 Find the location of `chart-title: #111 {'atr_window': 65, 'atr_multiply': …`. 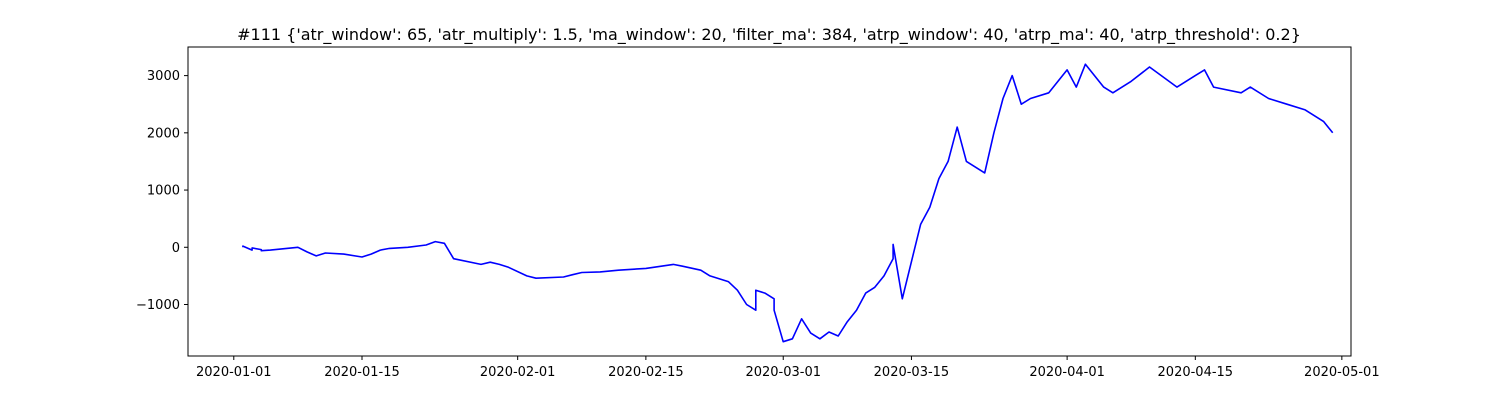

chart-title: #111 {'atr_window': 65, 'atr_multiply': … is located at coordinates (769, 35).